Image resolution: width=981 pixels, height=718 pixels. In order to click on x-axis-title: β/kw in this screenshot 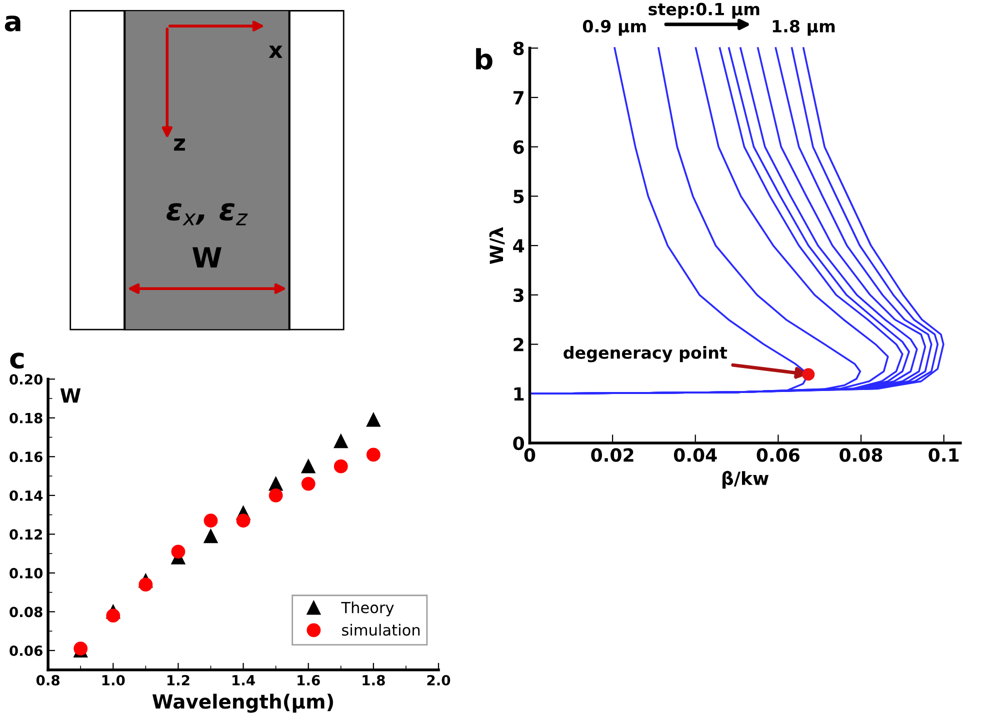, I will do `click(745, 479)`.